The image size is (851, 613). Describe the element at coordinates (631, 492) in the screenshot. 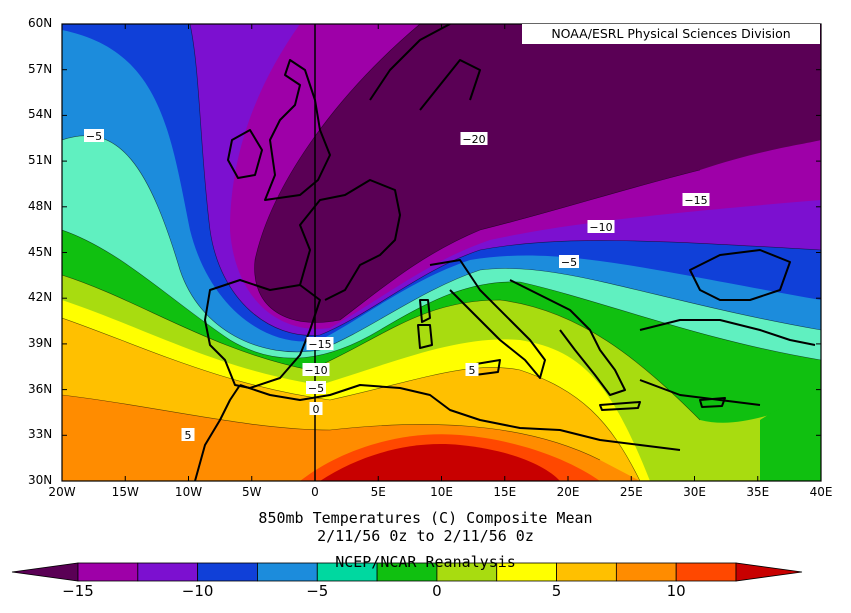

I see `lon-label: 25E` at that location.